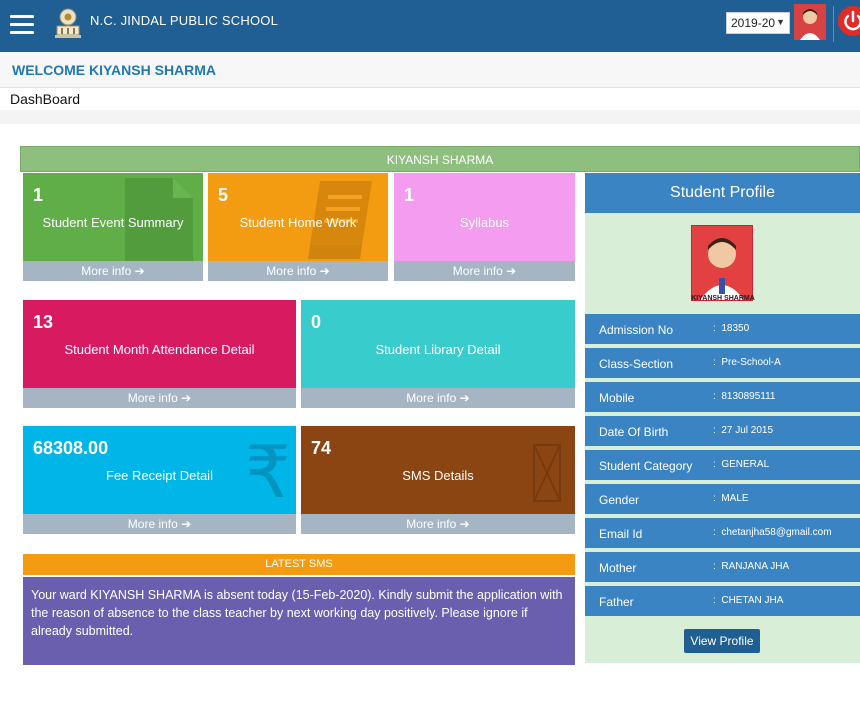 The height and width of the screenshot is (720, 860). What do you see at coordinates (747, 362) in the screenshot?
I see `profile-value: : Pre-School-A` at bounding box center [747, 362].